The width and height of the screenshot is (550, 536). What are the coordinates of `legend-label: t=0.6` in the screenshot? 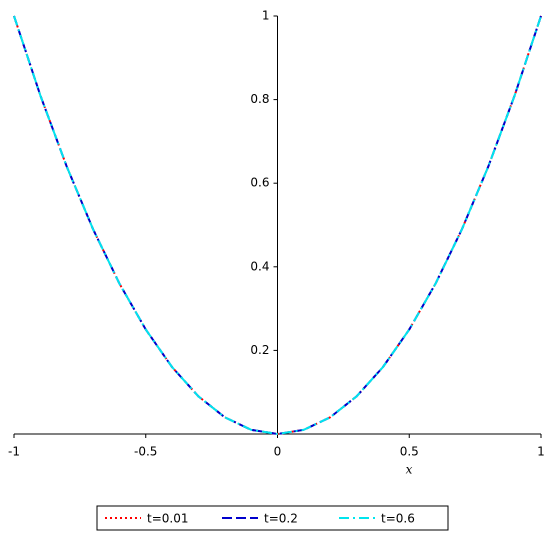 It's located at (398, 519).